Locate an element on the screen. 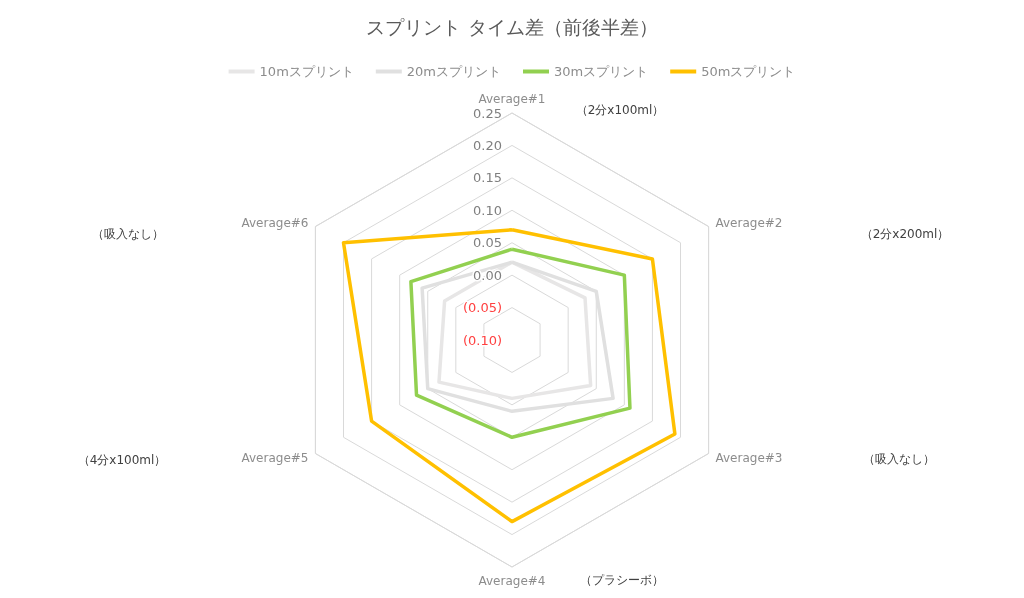 This screenshot has height=598, width=1024. y-tick-label: 0.00 is located at coordinates (487, 275).